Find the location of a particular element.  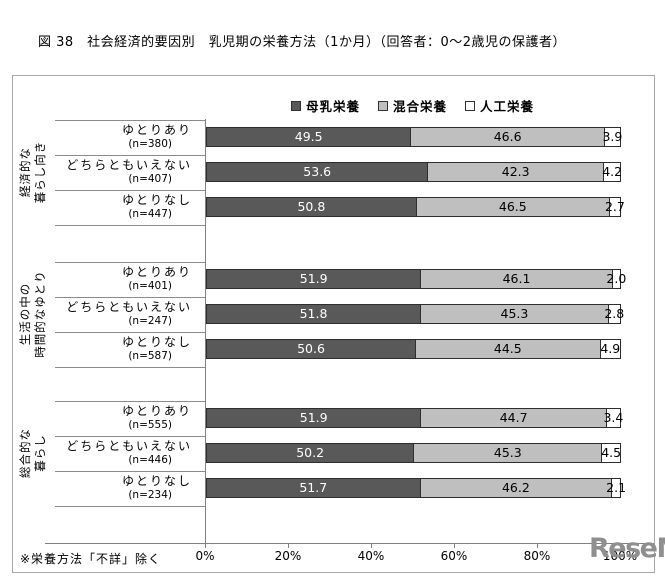

legend-label-formula: 人工栄養 is located at coordinates (507, 106).